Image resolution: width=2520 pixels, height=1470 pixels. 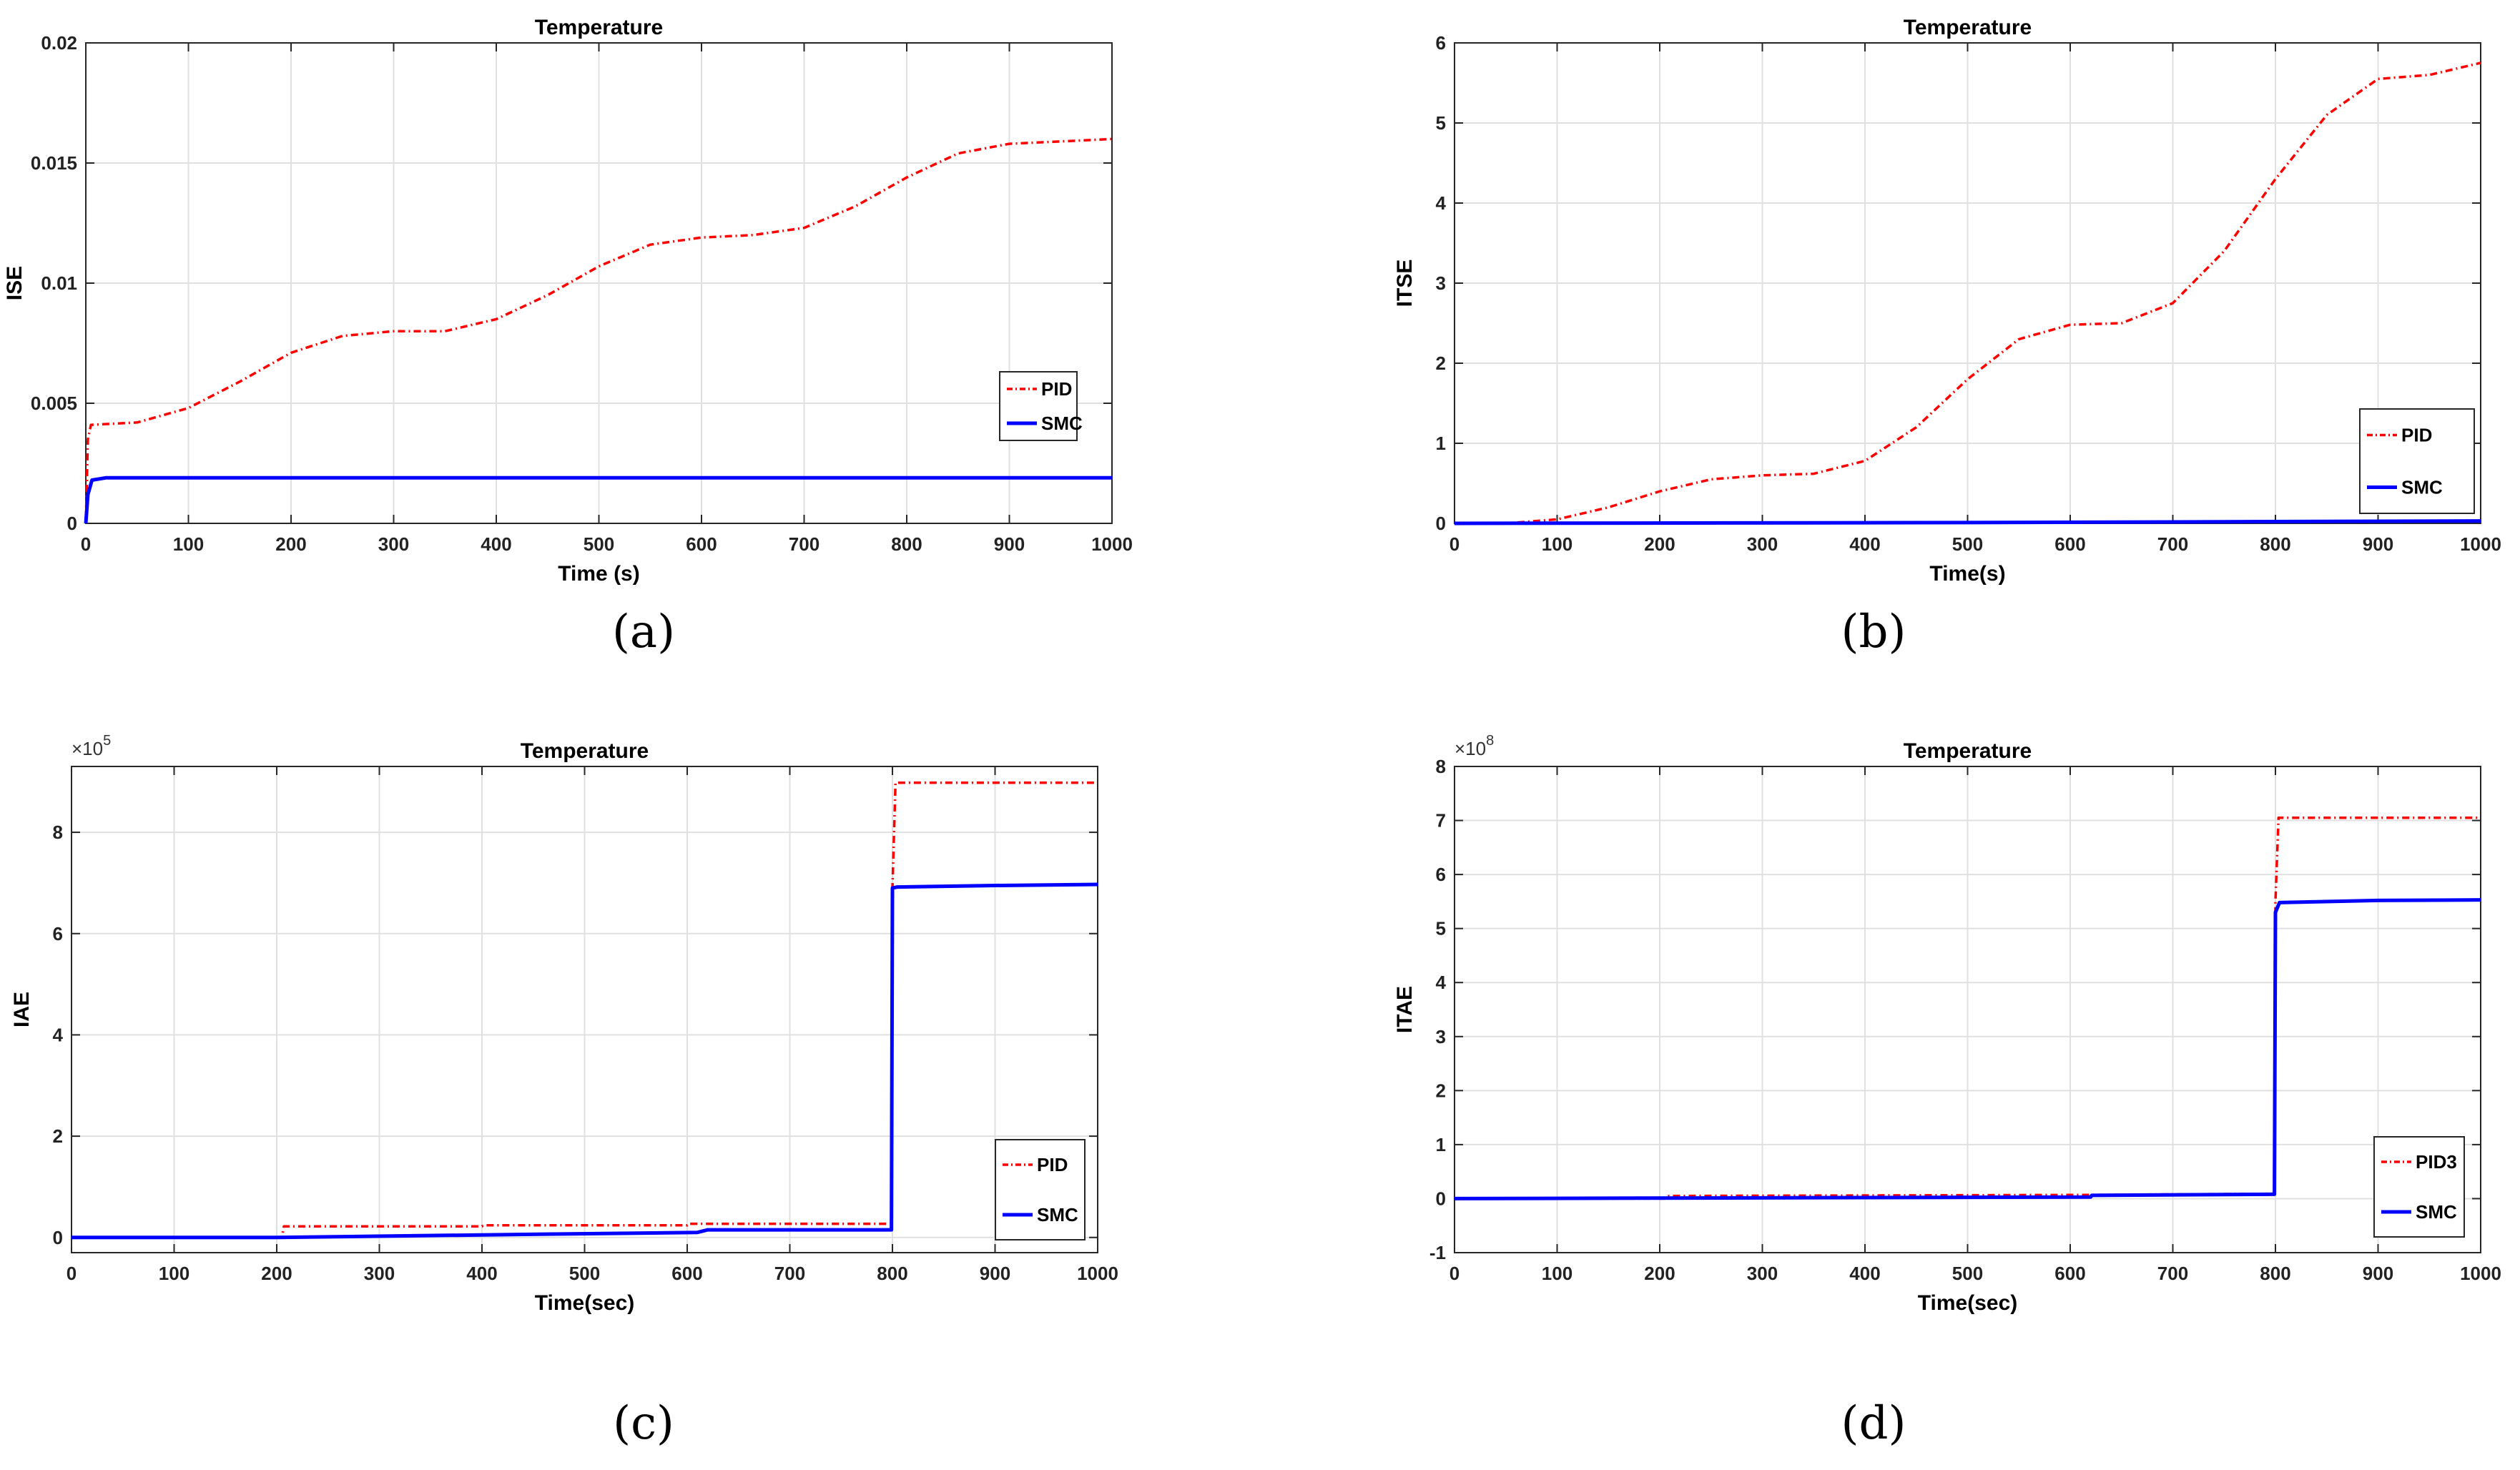 What do you see at coordinates (91, 746) in the screenshot?
I see `y-axis-exponent: ×10⁵` at bounding box center [91, 746].